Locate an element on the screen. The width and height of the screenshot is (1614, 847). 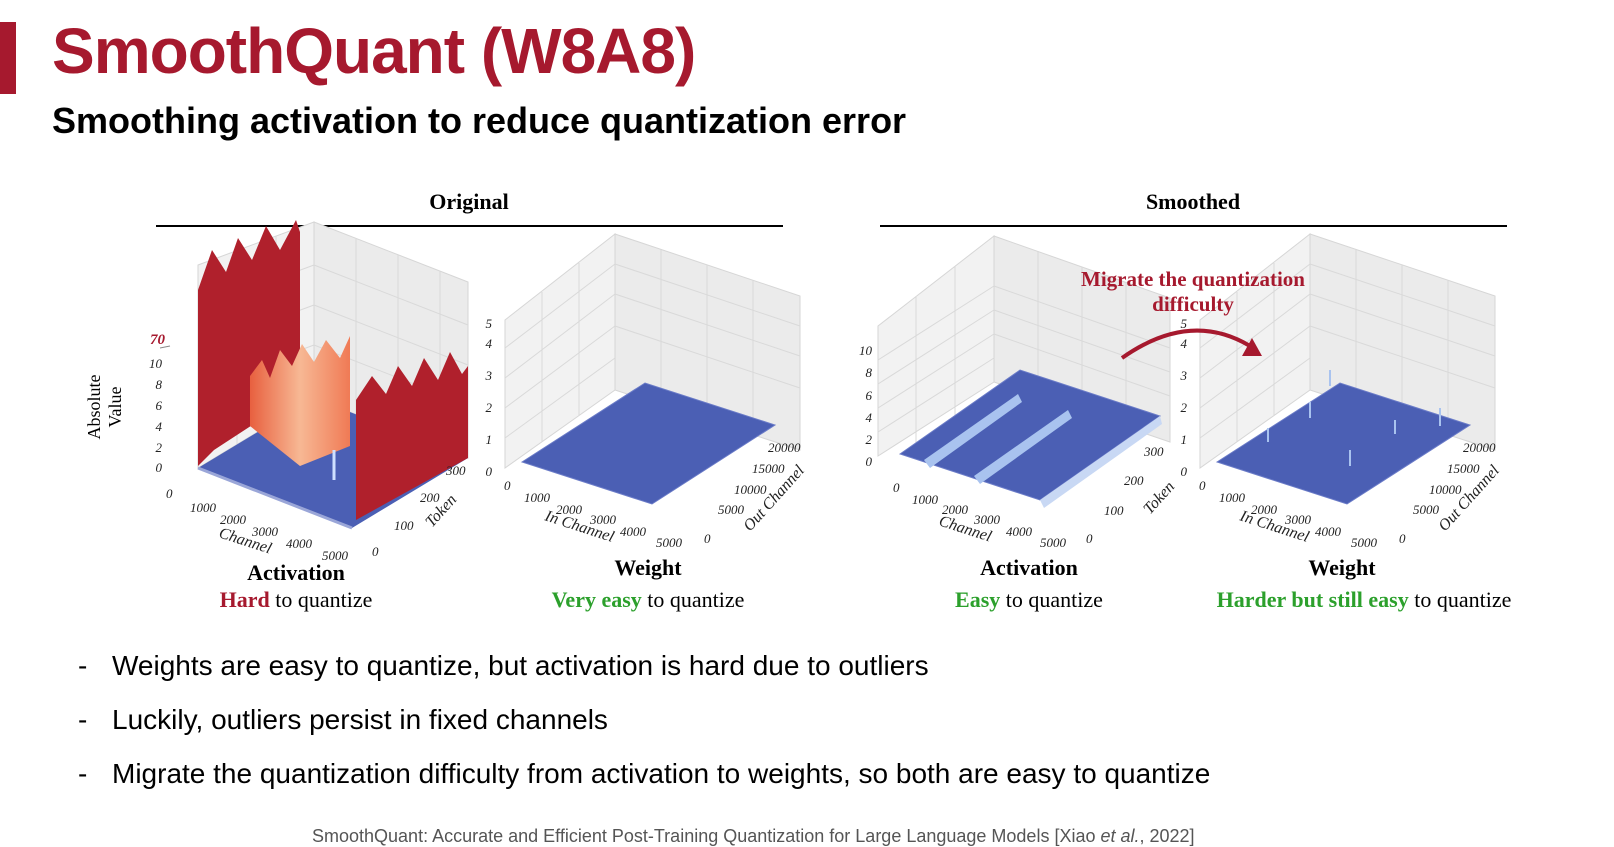
caption-subtitle: Harder but still easy to quantize is located at coordinates (1364, 599).